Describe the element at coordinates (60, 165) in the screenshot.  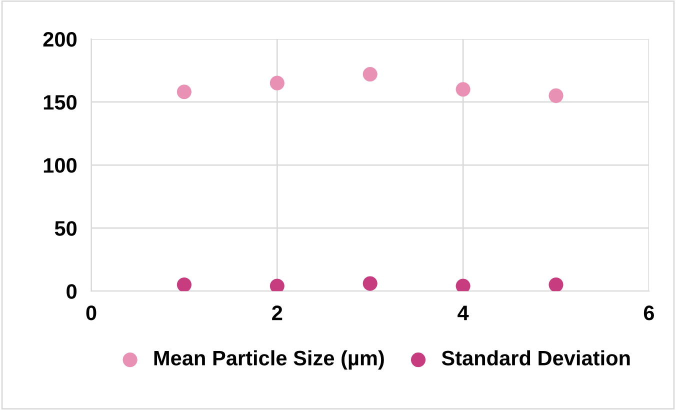
I see `y-tick-label: 100` at that location.